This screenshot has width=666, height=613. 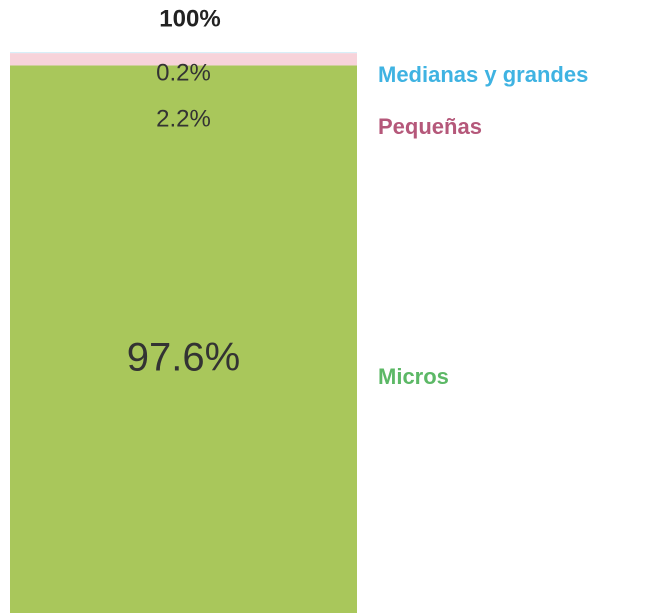 What do you see at coordinates (183, 118) in the screenshot?
I see `value-label: 2.2%` at bounding box center [183, 118].